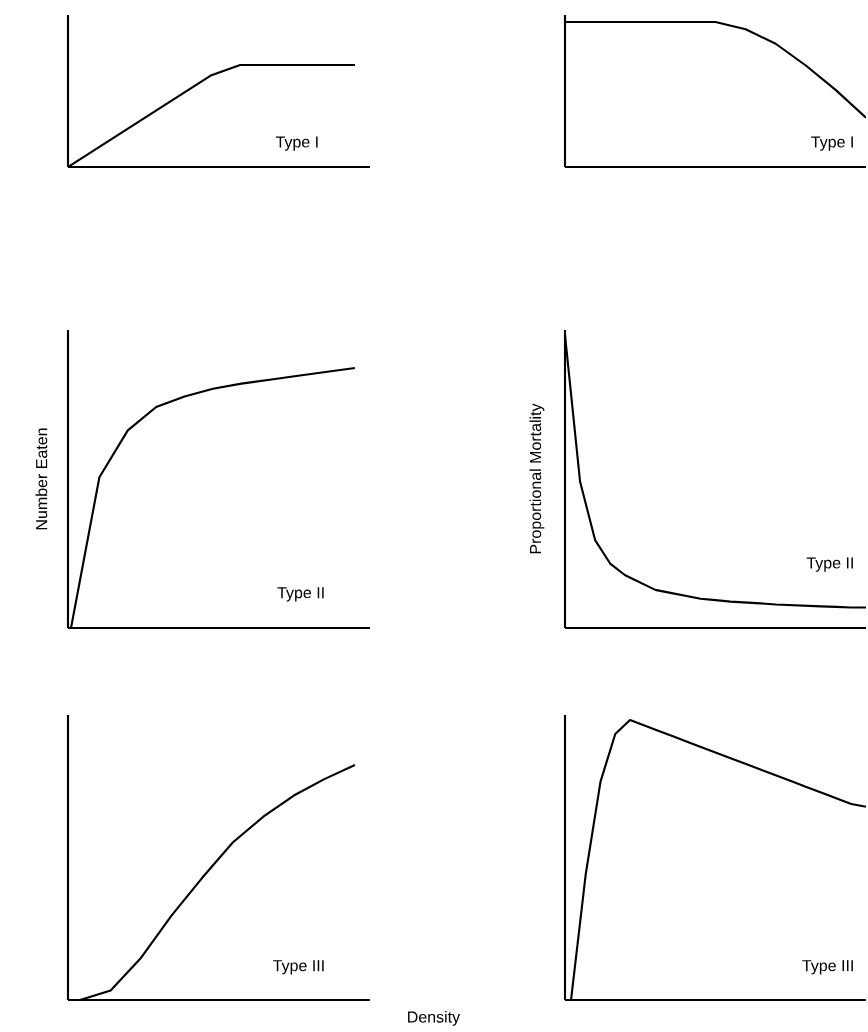 The image size is (868, 1032). Describe the element at coordinates (41, 479) in the screenshot. I see `y-axis-title: Number Eaten` at that location.